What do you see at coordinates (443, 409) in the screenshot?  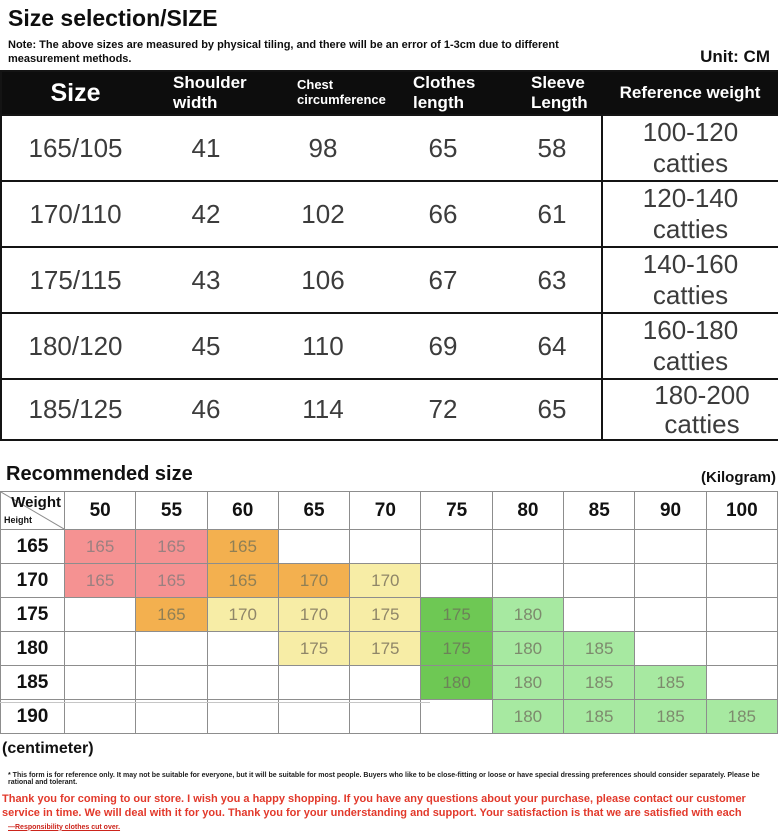 I see `clothes-cell: 72` at bounding box center [443, 409].